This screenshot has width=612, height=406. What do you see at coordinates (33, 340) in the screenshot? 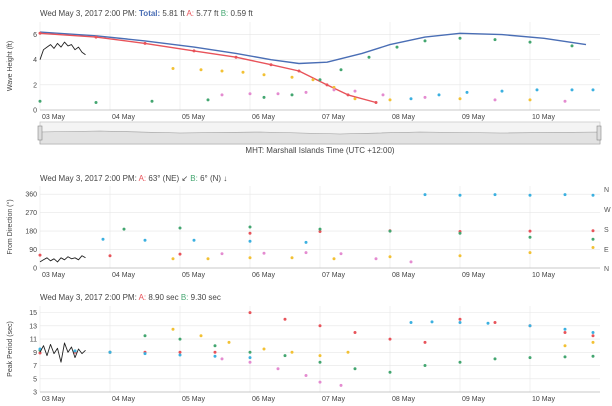
I see `y-tick-label: 11` at bounding box center [33, 340].